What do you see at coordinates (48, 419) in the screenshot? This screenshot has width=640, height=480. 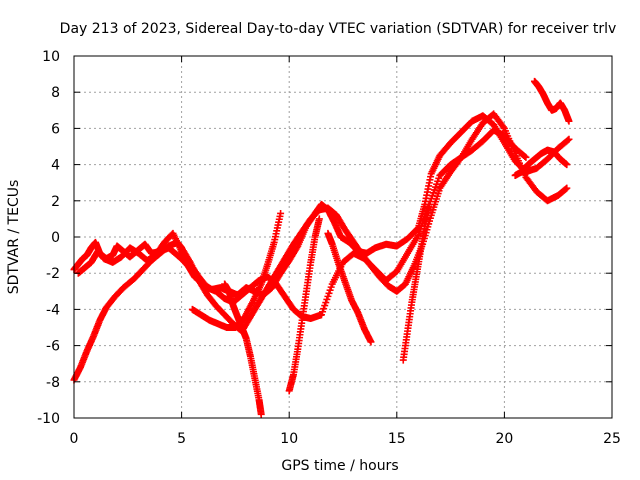 I see `y-tick-label: -10` at bounding box center [48, 419].